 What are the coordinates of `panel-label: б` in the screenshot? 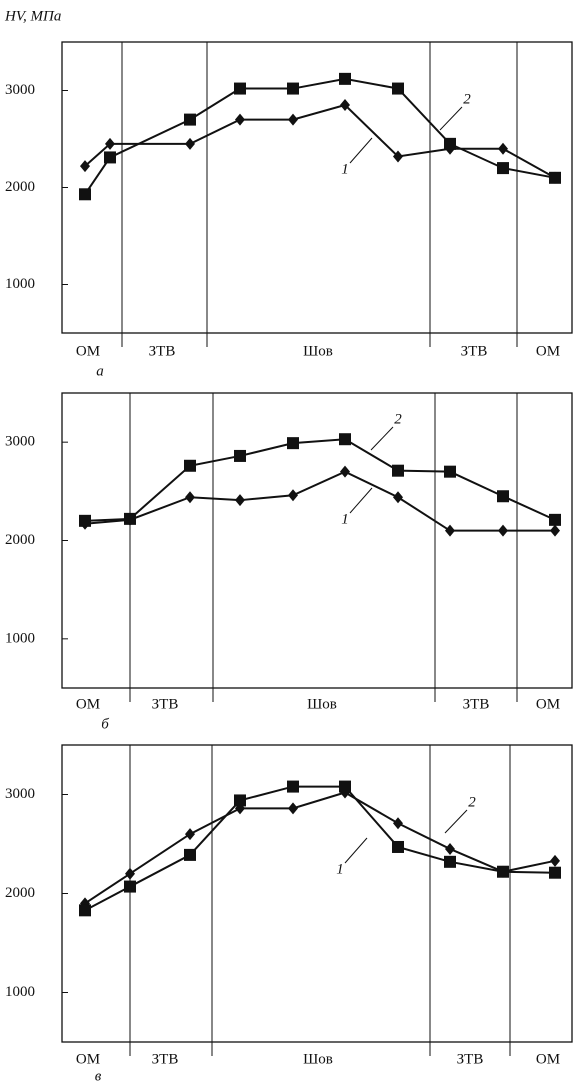 It's located at (105, 724).